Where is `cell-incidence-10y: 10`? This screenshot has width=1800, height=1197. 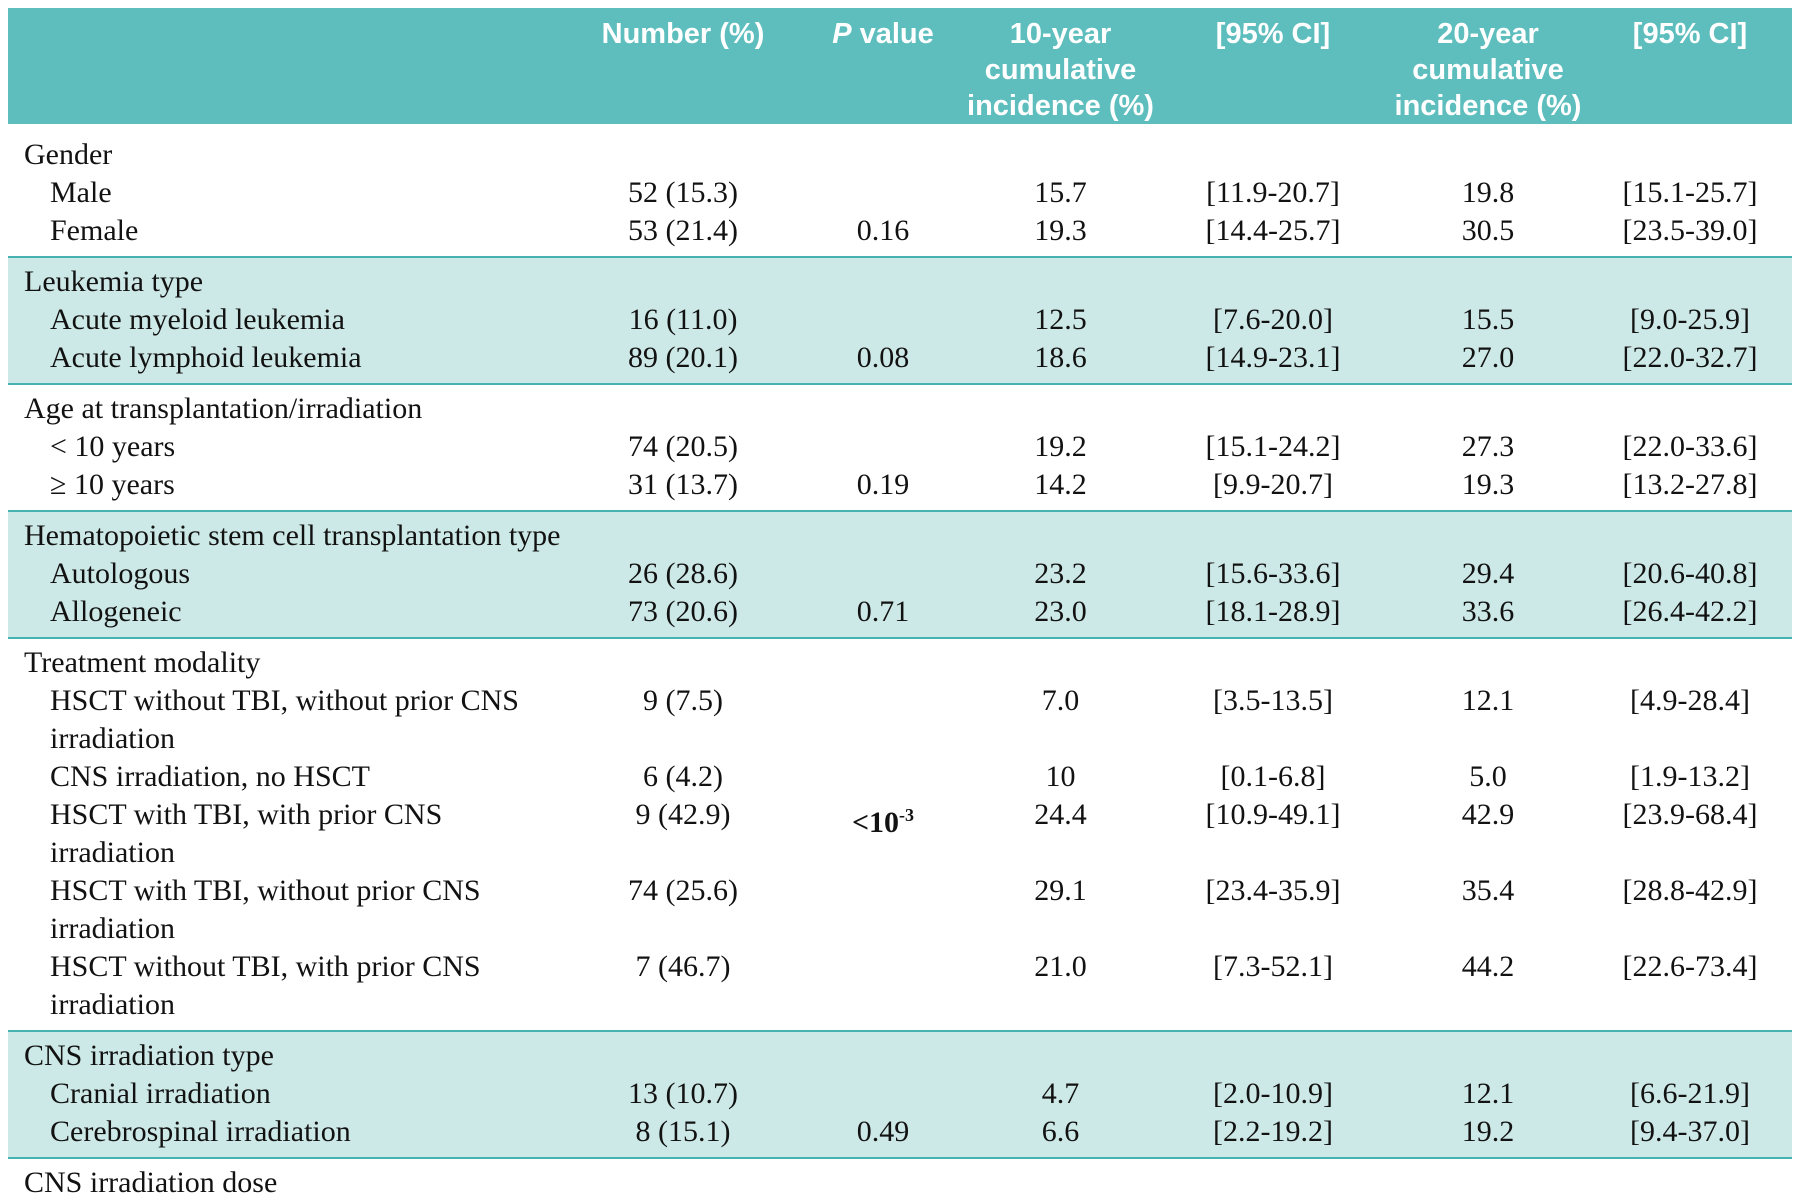 cell-incidence-10y: 10 is located at coordinates (1060, 776).